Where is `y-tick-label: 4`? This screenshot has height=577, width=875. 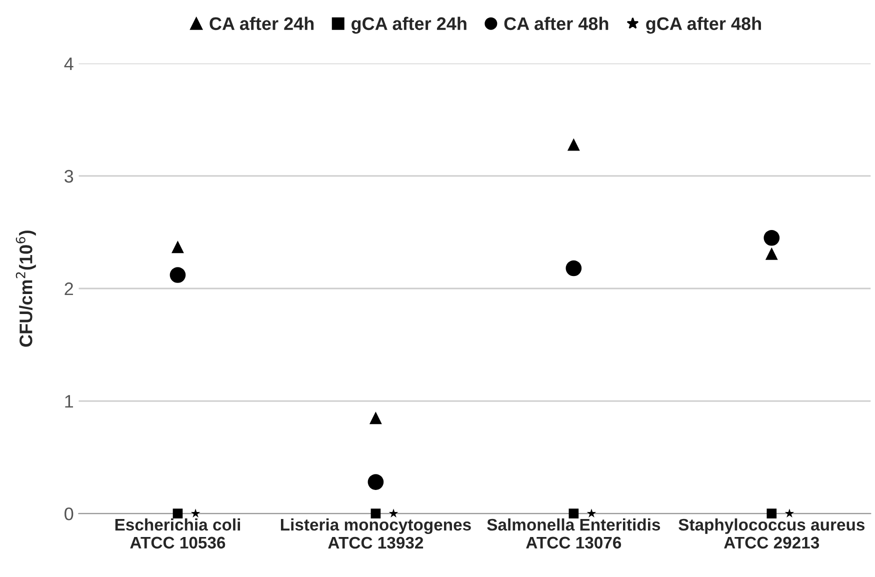
y-tick-label: 4 is located at coordinates (69, 64).